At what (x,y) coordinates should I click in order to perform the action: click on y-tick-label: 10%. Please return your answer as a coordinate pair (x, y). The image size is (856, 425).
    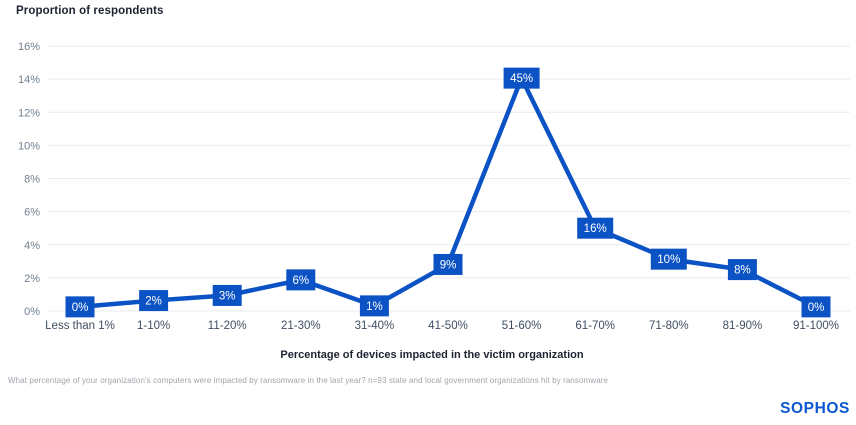
    Looking at the image, I should click on (29, 146).